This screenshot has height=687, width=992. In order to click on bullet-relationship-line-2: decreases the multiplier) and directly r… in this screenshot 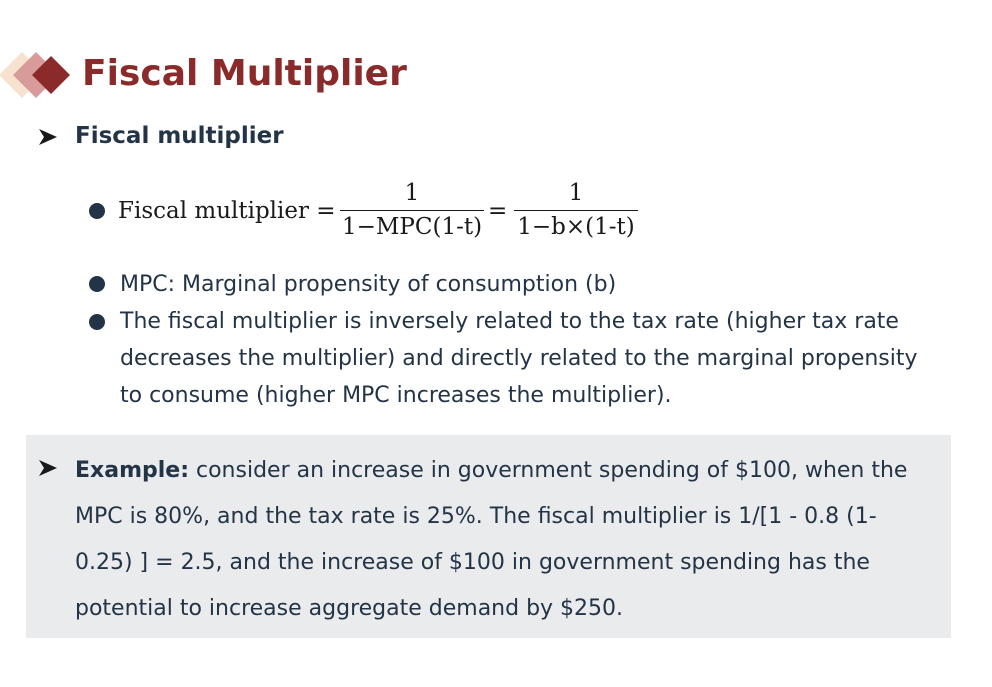, I will do `click(519, 358)`.